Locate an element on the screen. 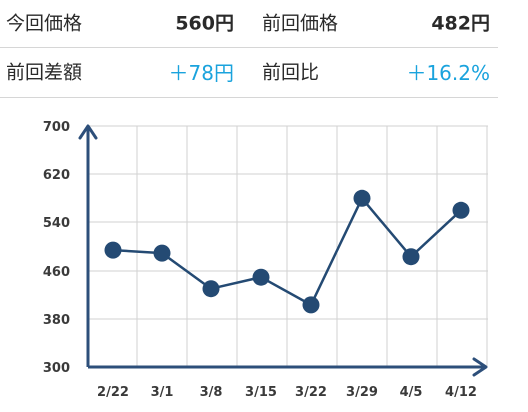  difference-value: ＋78円 is located at coordinates (201, 72).